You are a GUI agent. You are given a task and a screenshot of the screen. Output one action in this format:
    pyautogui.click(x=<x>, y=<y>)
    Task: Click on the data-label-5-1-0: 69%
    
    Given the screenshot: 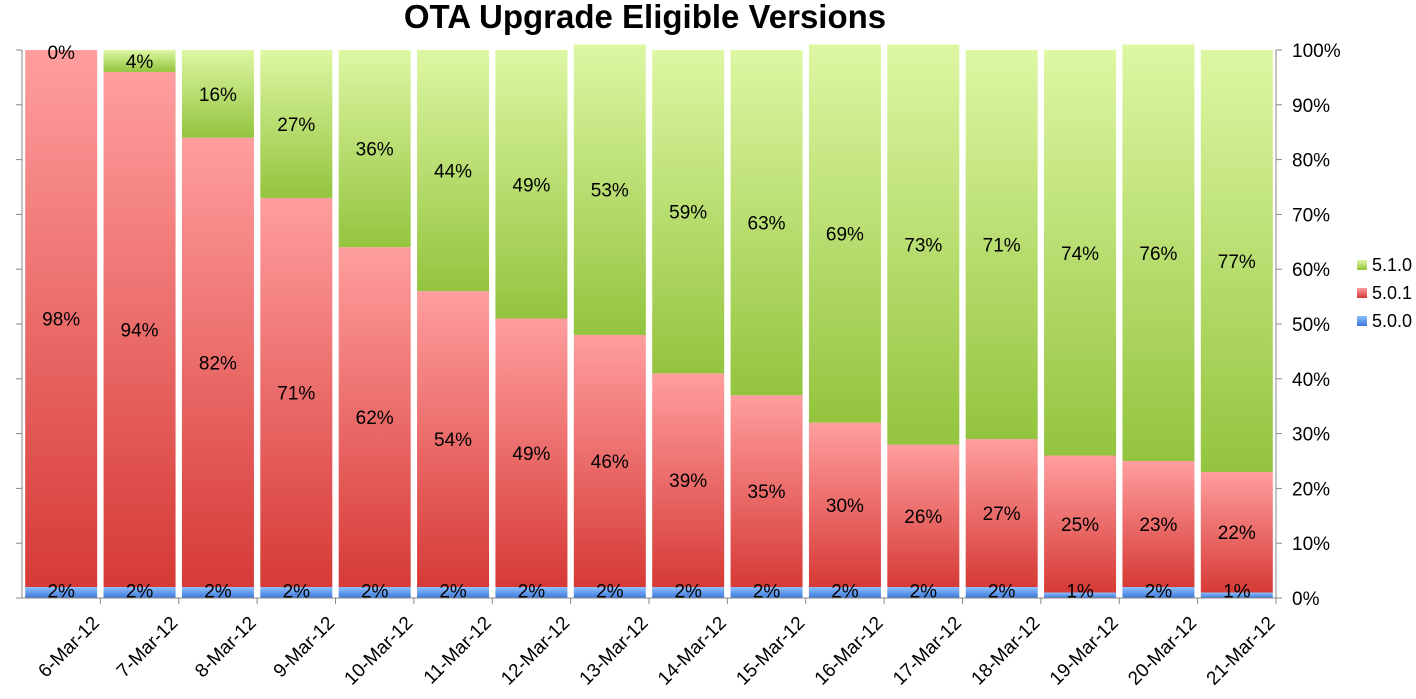 What is the action you would take?
    pyautogui.click(x=845, y=235)
    